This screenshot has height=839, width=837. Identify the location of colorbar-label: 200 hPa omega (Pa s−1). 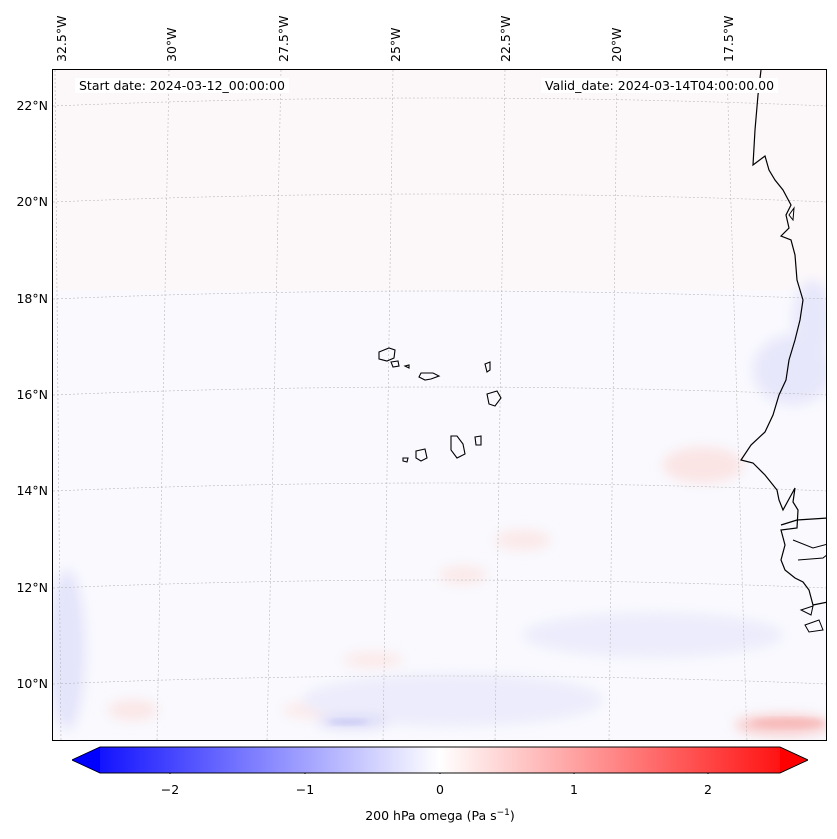
(440, 815).